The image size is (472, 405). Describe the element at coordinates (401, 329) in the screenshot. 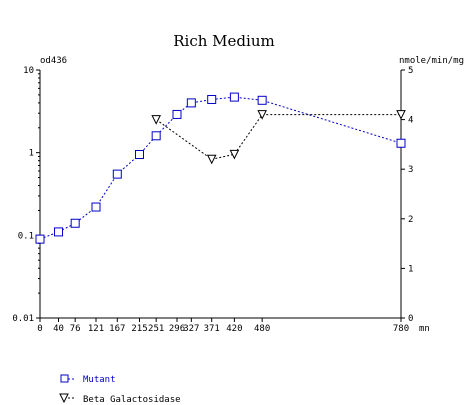

I see `x-tick-label: 780` at that location.